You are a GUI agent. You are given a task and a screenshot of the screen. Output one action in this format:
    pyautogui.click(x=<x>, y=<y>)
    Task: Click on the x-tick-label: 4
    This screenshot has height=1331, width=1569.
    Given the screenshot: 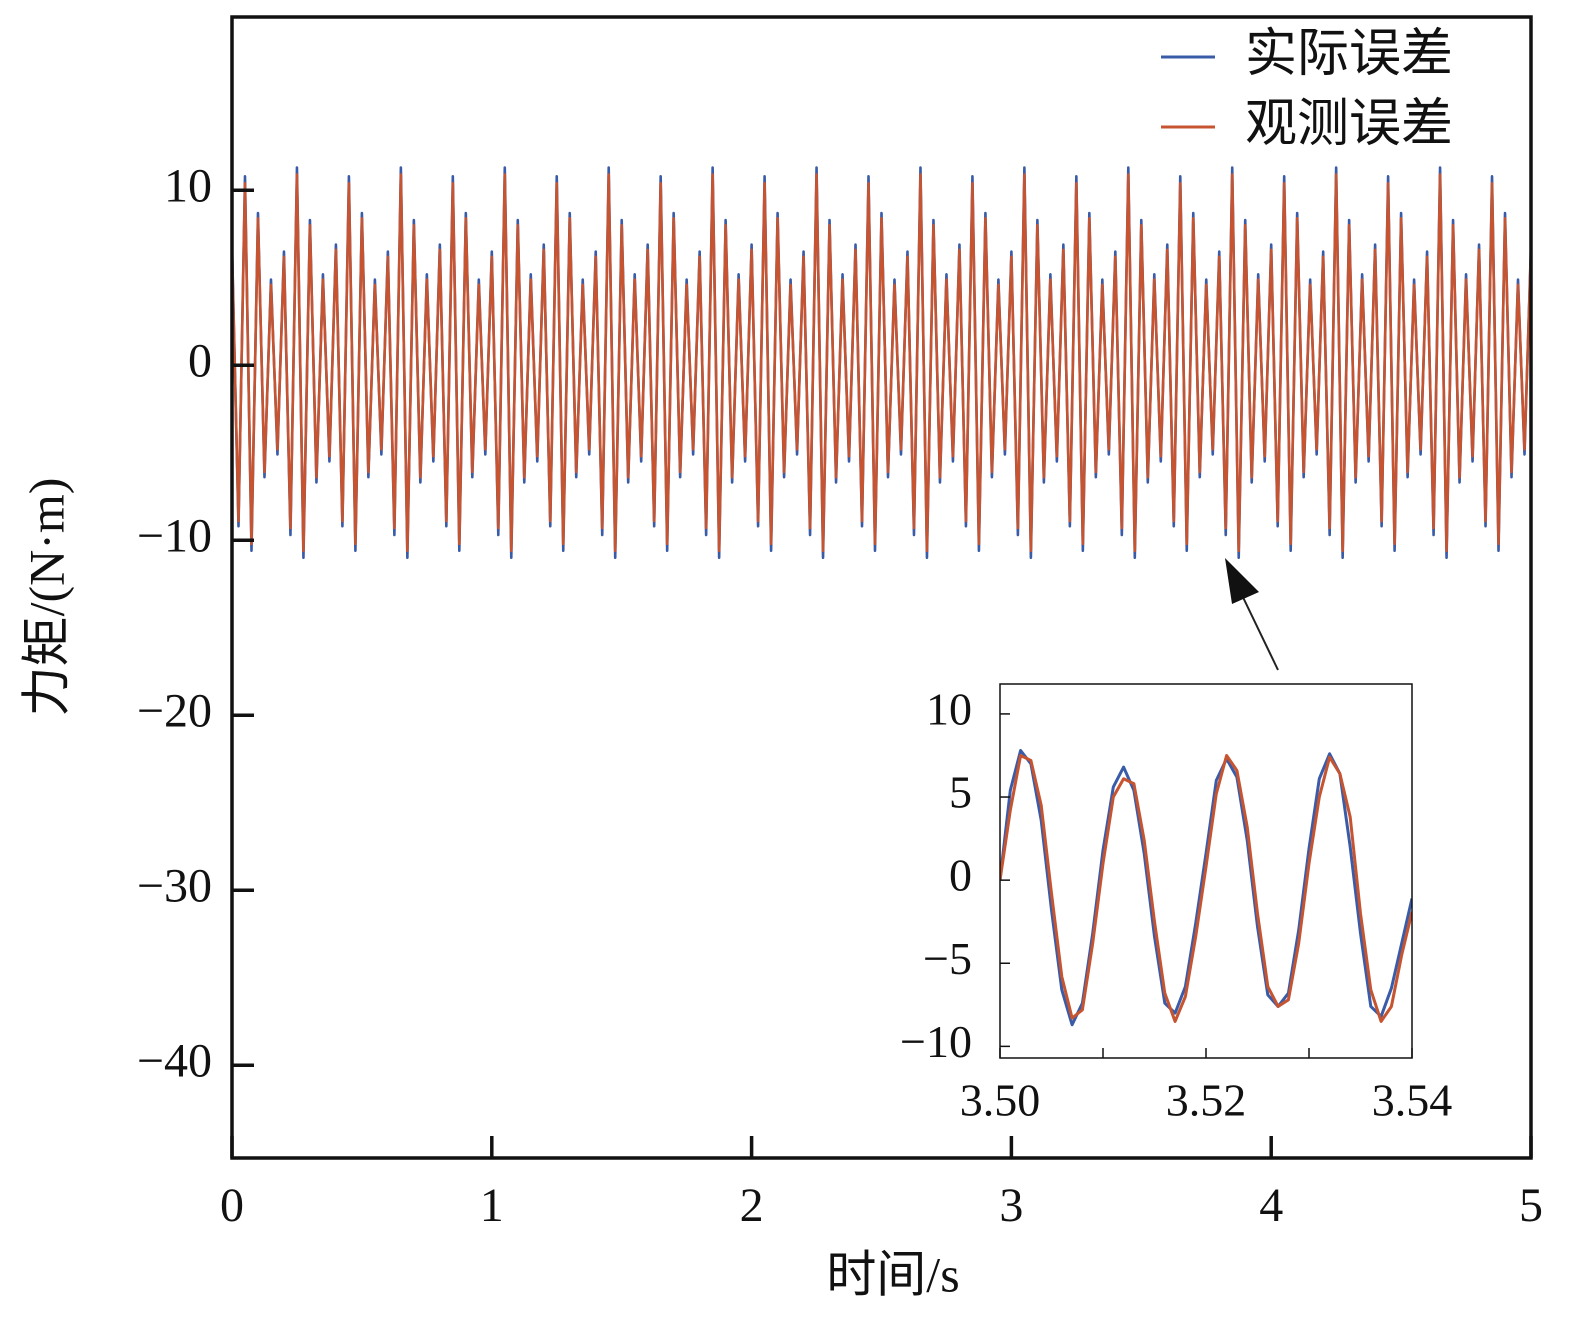 What is the action you would take?
    pyautogui.click(x=1271, y=1205)
    